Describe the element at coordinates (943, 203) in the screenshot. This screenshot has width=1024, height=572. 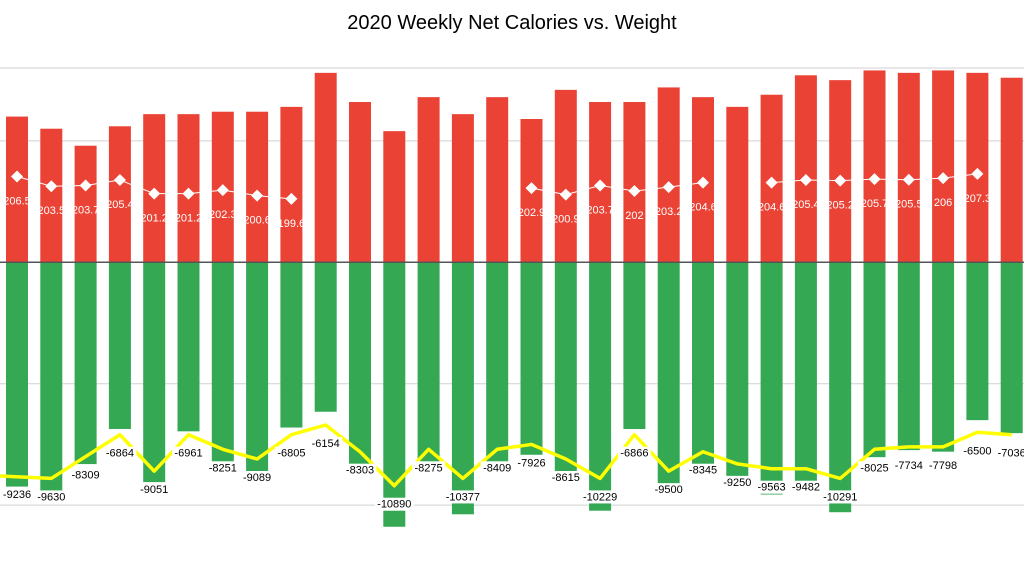
I see `weight-label: 206` at that location.